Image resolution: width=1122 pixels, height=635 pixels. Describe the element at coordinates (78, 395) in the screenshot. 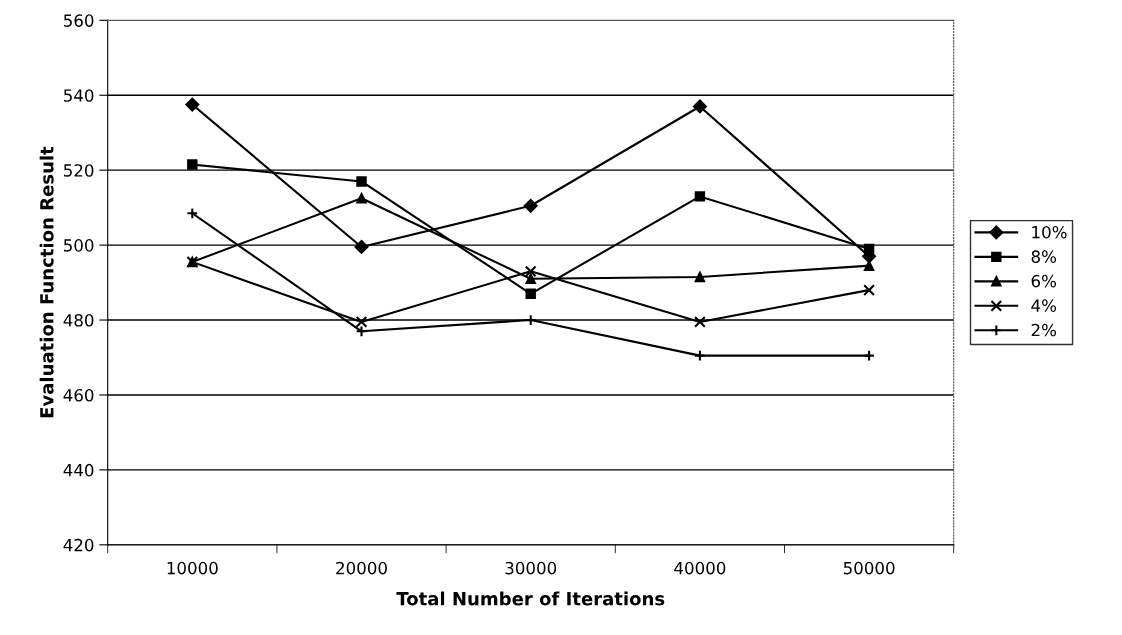

I see `y-tick-label: 460` at that location.